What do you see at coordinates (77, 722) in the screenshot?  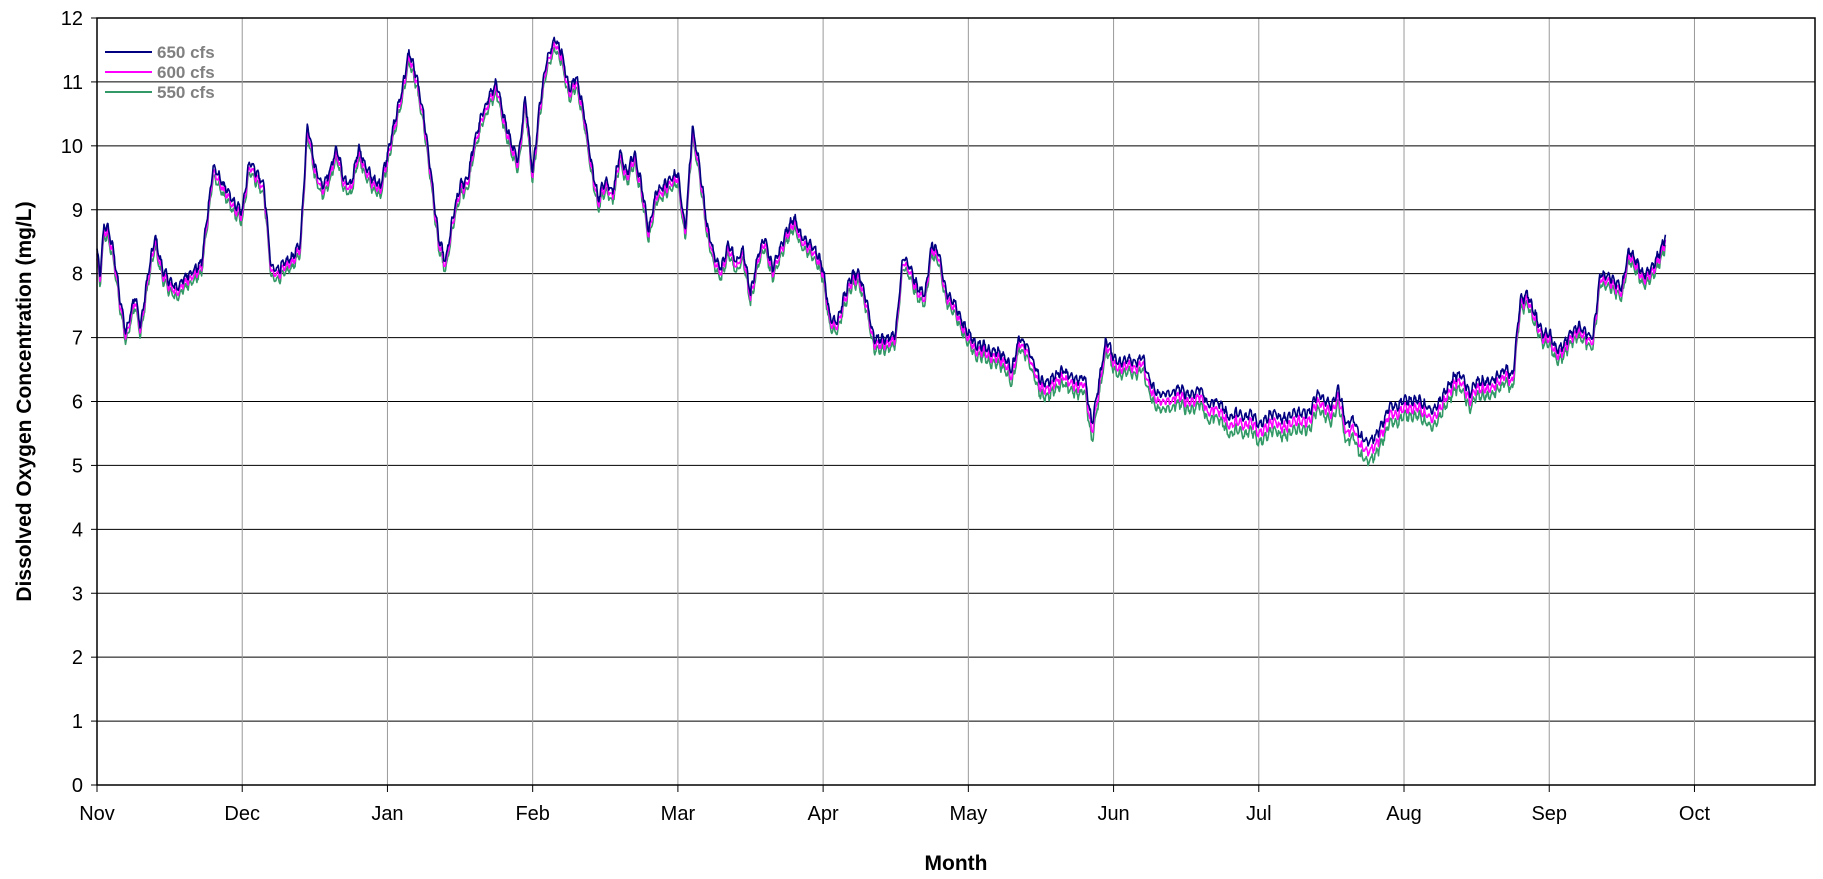 I see `y-tick-label: 1` at bounding box center [77, 722].